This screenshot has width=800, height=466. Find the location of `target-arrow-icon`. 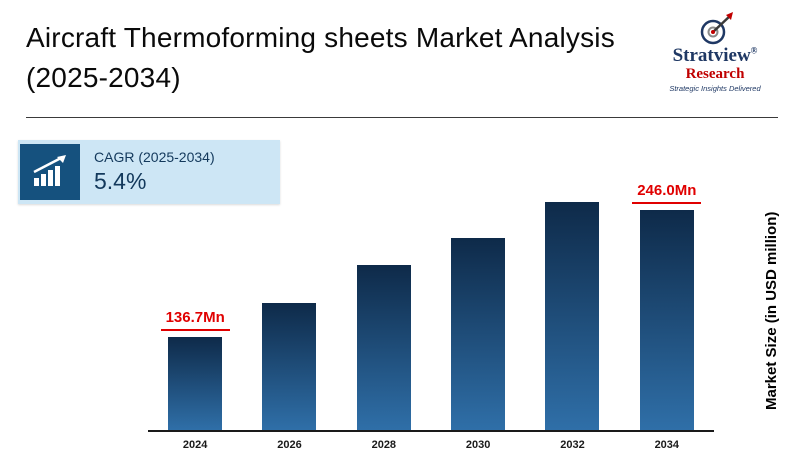

target-arrow-icon is located at coordinates (716, 28).